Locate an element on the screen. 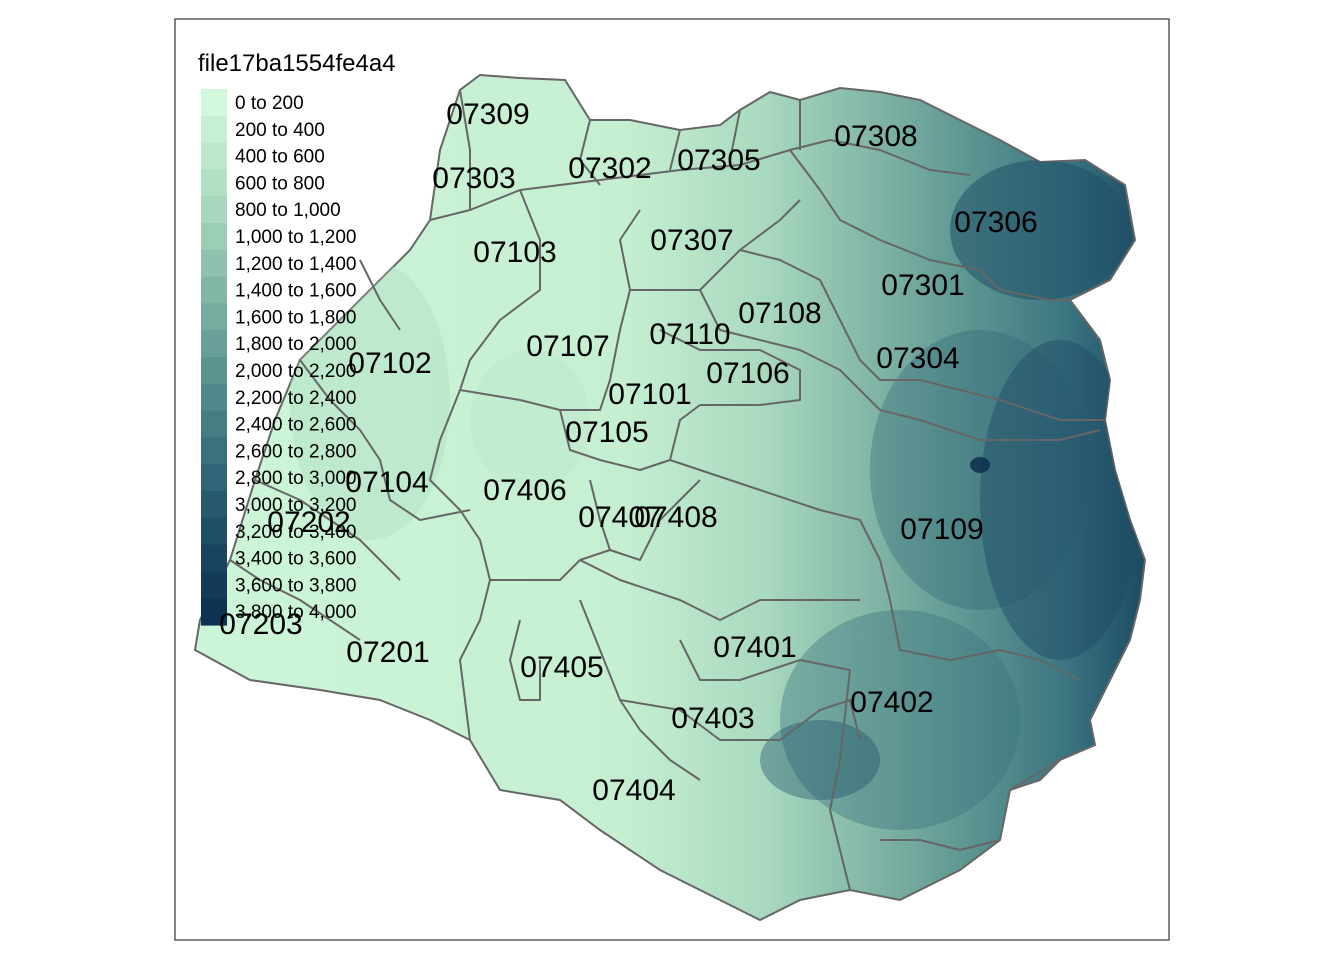 This screenshot has height=960, width=1344. commune-label: 07108 is located at coordinates (779, 313).